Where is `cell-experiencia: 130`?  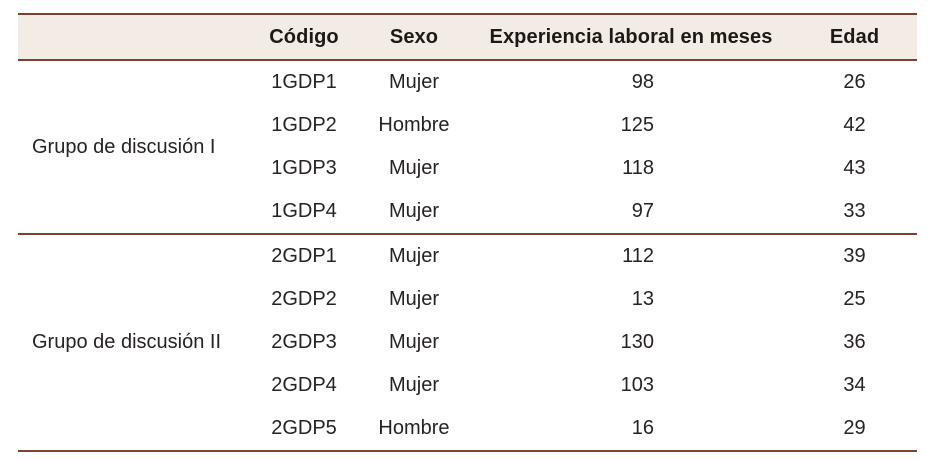 cell-experiencia: 130 is located at coordinates (631, 342).